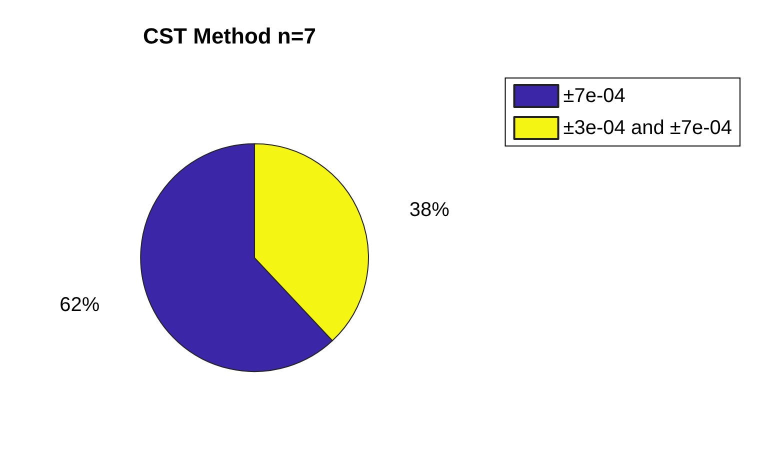  What do you see at coordinates (229, 36) in the screenshot?
I see `chart-title: CST Method n=7` at bounding box center [229, 36].